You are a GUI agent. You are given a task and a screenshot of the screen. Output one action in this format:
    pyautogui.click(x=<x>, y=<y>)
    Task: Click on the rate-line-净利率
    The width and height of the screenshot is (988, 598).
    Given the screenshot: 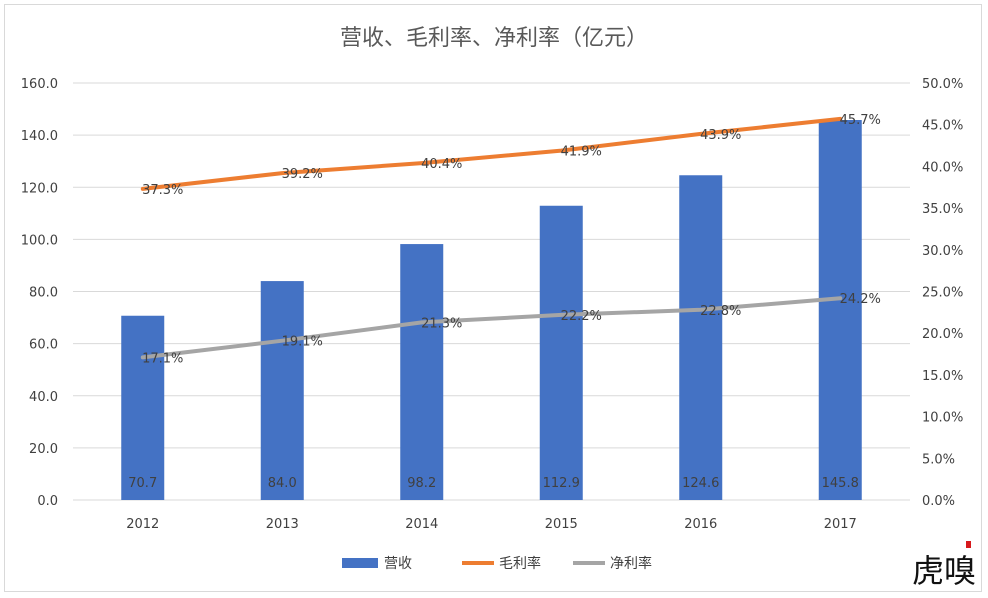 What is the action you would take?
    pyautogui.click(x=491, y=328)
    